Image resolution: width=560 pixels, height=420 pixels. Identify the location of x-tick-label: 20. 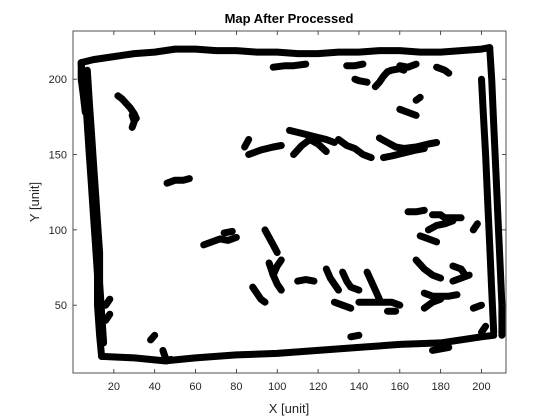
(114, 387).